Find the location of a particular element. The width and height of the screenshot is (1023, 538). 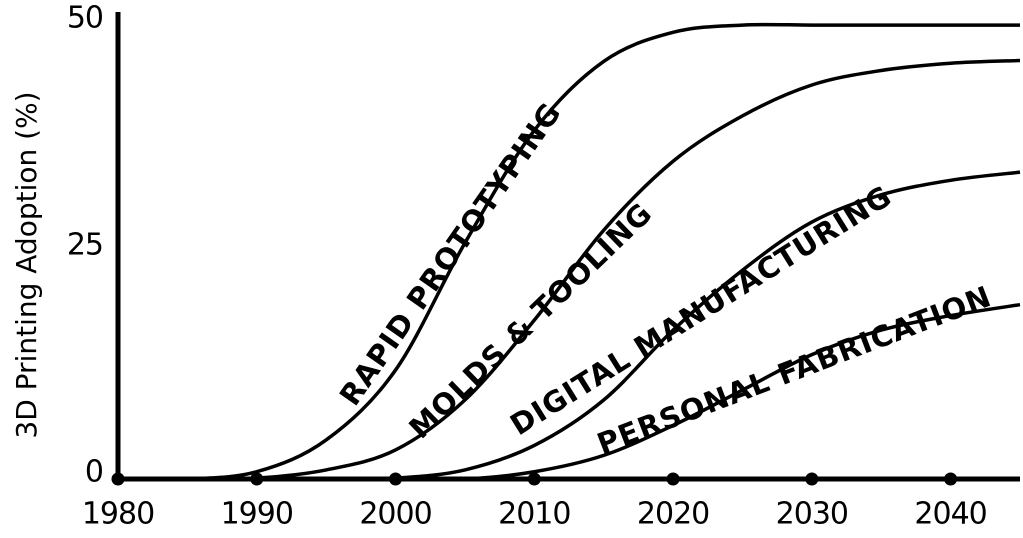

y-axis-title: 3D Printing Adoption (%) is located at coordinates (26, 264).